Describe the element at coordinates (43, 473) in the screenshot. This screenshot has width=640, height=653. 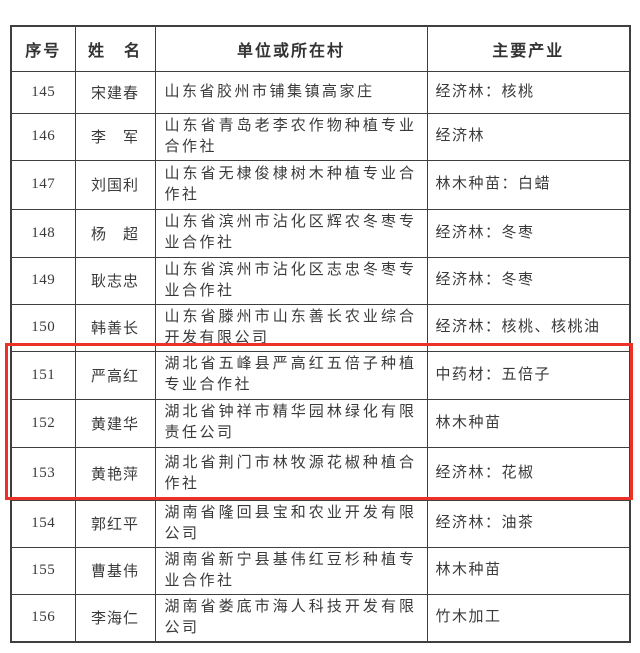
I see `row-number: 153` at that location.